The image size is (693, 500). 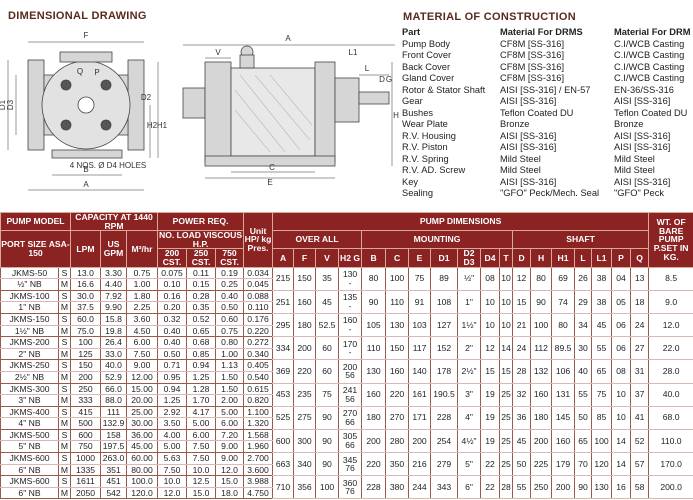 I want to click on dim-cell: 150, so click(x=397, y=348).